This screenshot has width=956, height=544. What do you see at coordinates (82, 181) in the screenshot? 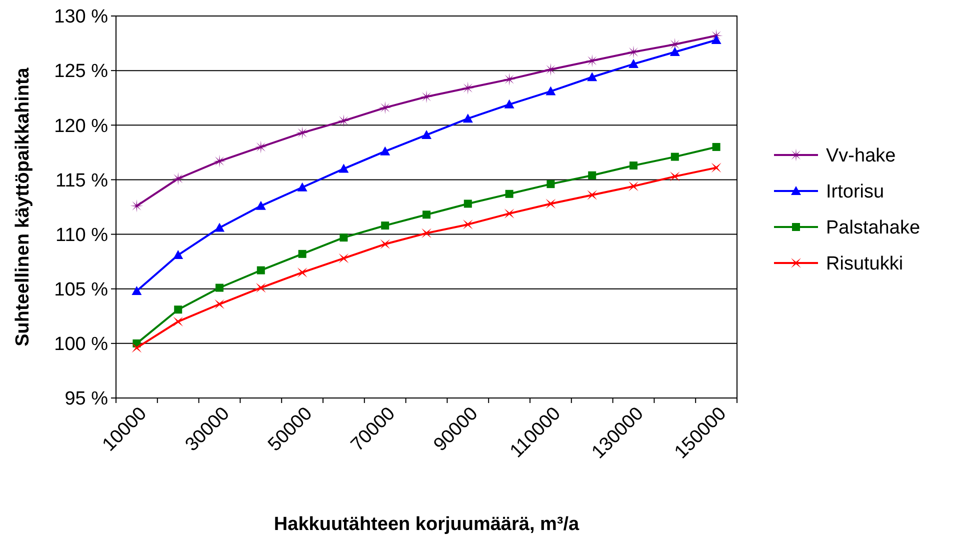
I see `y-tick-label: 115 %` at bounding box center [82, 181].